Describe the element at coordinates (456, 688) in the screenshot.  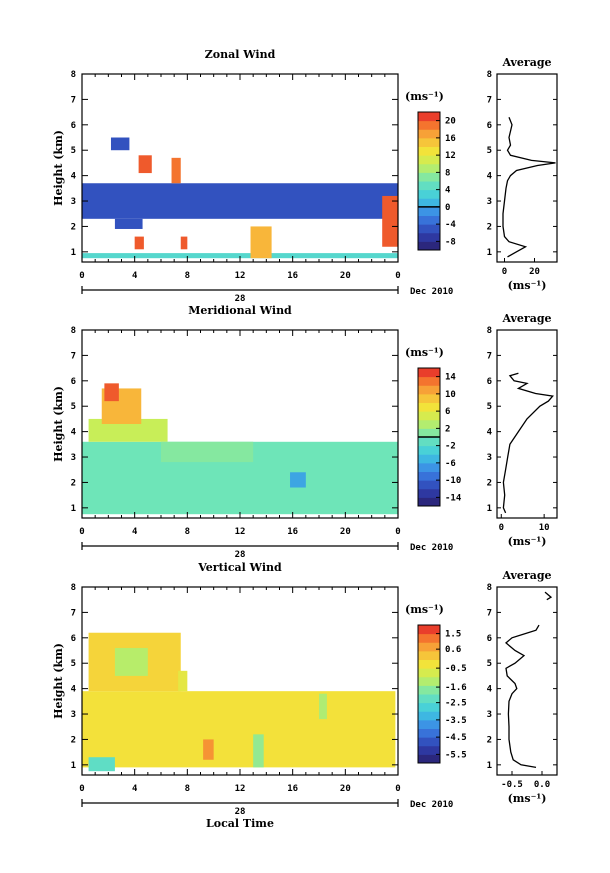
I see `colorbar-tick-label: -1.6` at that location.